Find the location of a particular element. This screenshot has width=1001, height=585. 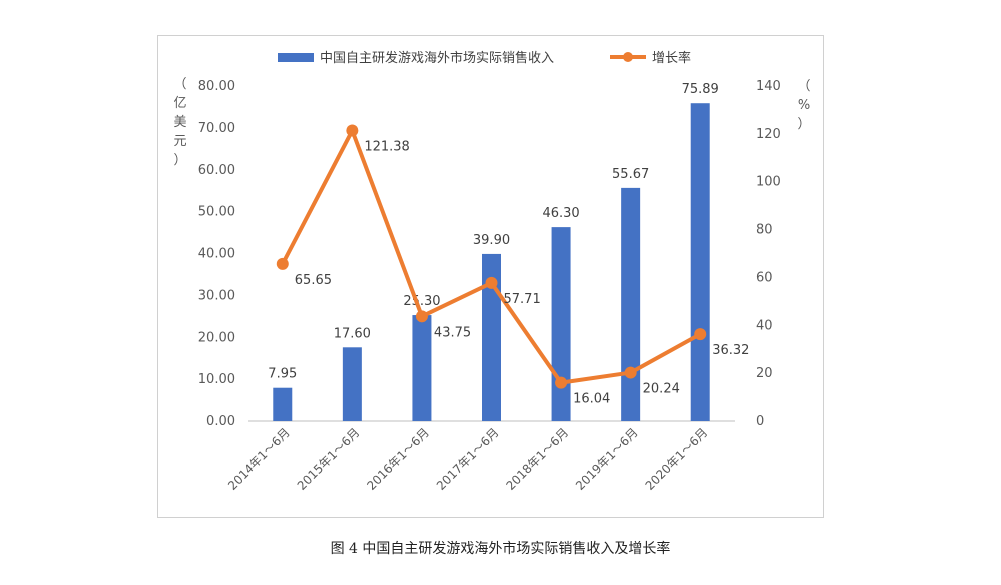

figure-caption: 图 4 中国自主研发游戏海外市场实际销售收入及增长率 is located at coordinates (500, 549).